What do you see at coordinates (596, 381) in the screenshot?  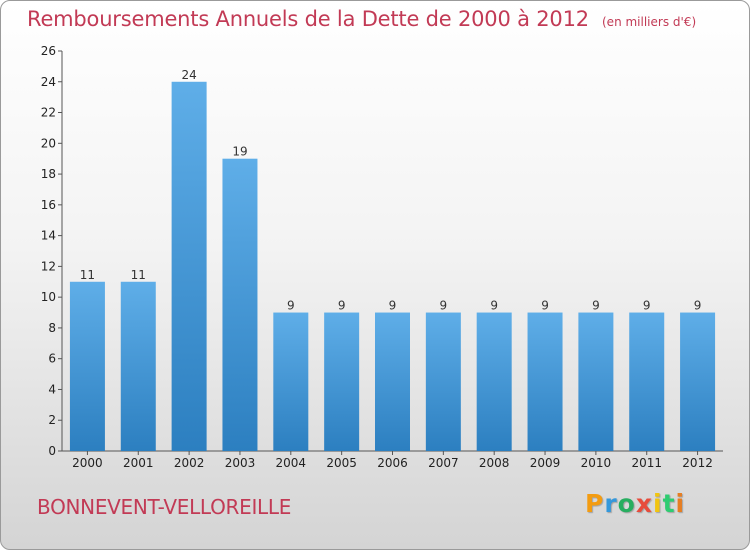 I see `bar-2010` at bounding box center [596, 381].